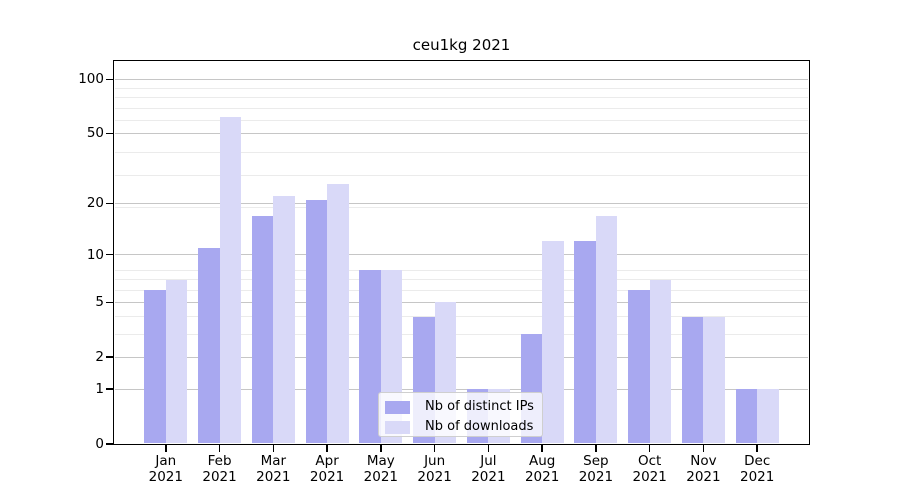 This screenshot has height=500, width=900. What do you see at coordinates (703, 461) in the screenshot?
I see `x-tick-month: Nov` at bounding box center [703, 461].